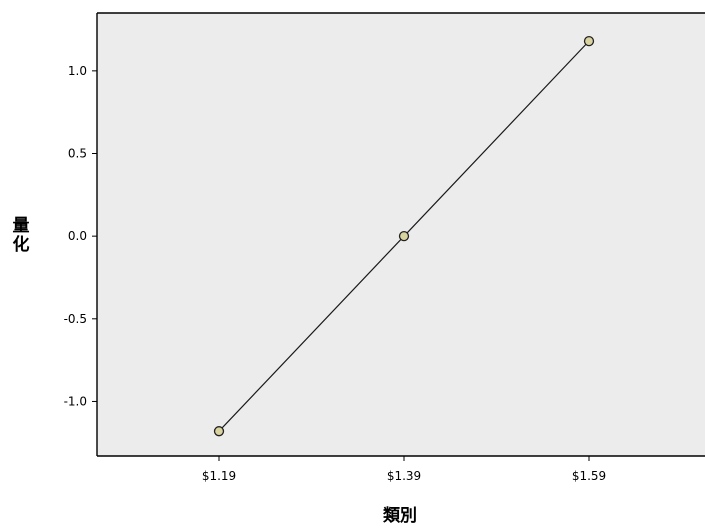 Image resolution: width=705 pixels, height=529 pixels. I want to click on x-tick-label: $1.19, so click(219, 476).